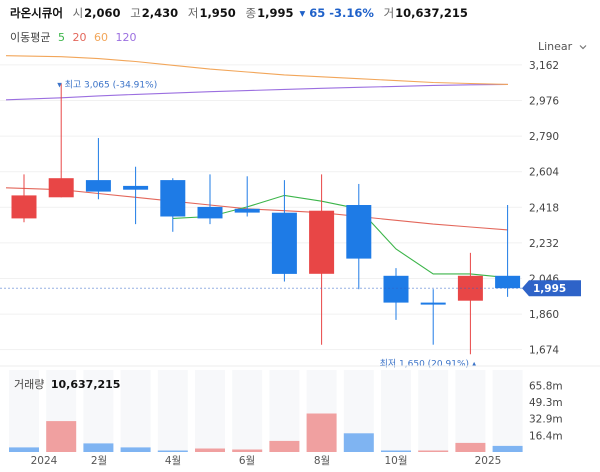  Describe the element at coordinates (99, 461) in the screenshot. I see `x-tick-label: 2월` at that location.